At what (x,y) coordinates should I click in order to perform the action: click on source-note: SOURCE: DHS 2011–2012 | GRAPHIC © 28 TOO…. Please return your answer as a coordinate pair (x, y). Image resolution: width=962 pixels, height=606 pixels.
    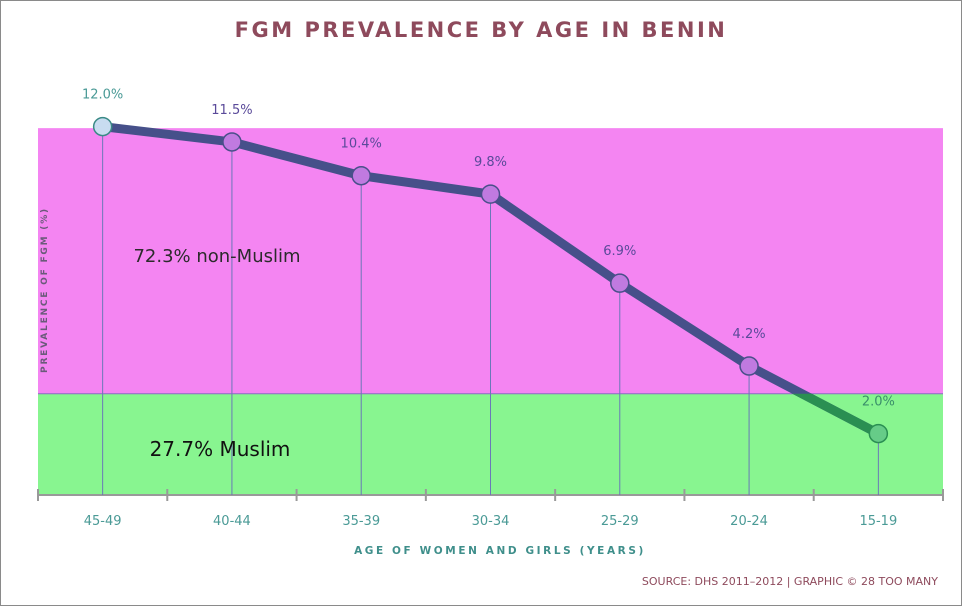
    Looking at the image, I should click on (790, 581).